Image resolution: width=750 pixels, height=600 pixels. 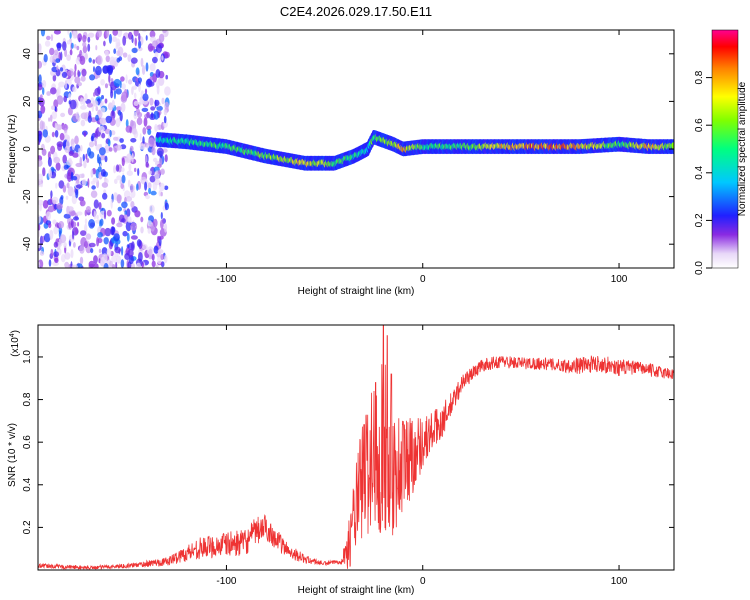 What do you see at coordinates (699, 268) in the screenshot?
I see `colorbar-tick-label: 0.0` at bounding box center [699, 268].